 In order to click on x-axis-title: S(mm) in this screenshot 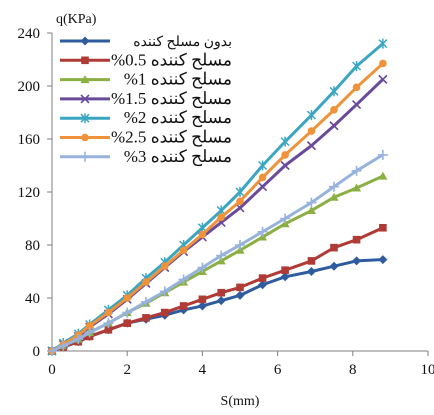, I will do `click(240, 401)`.